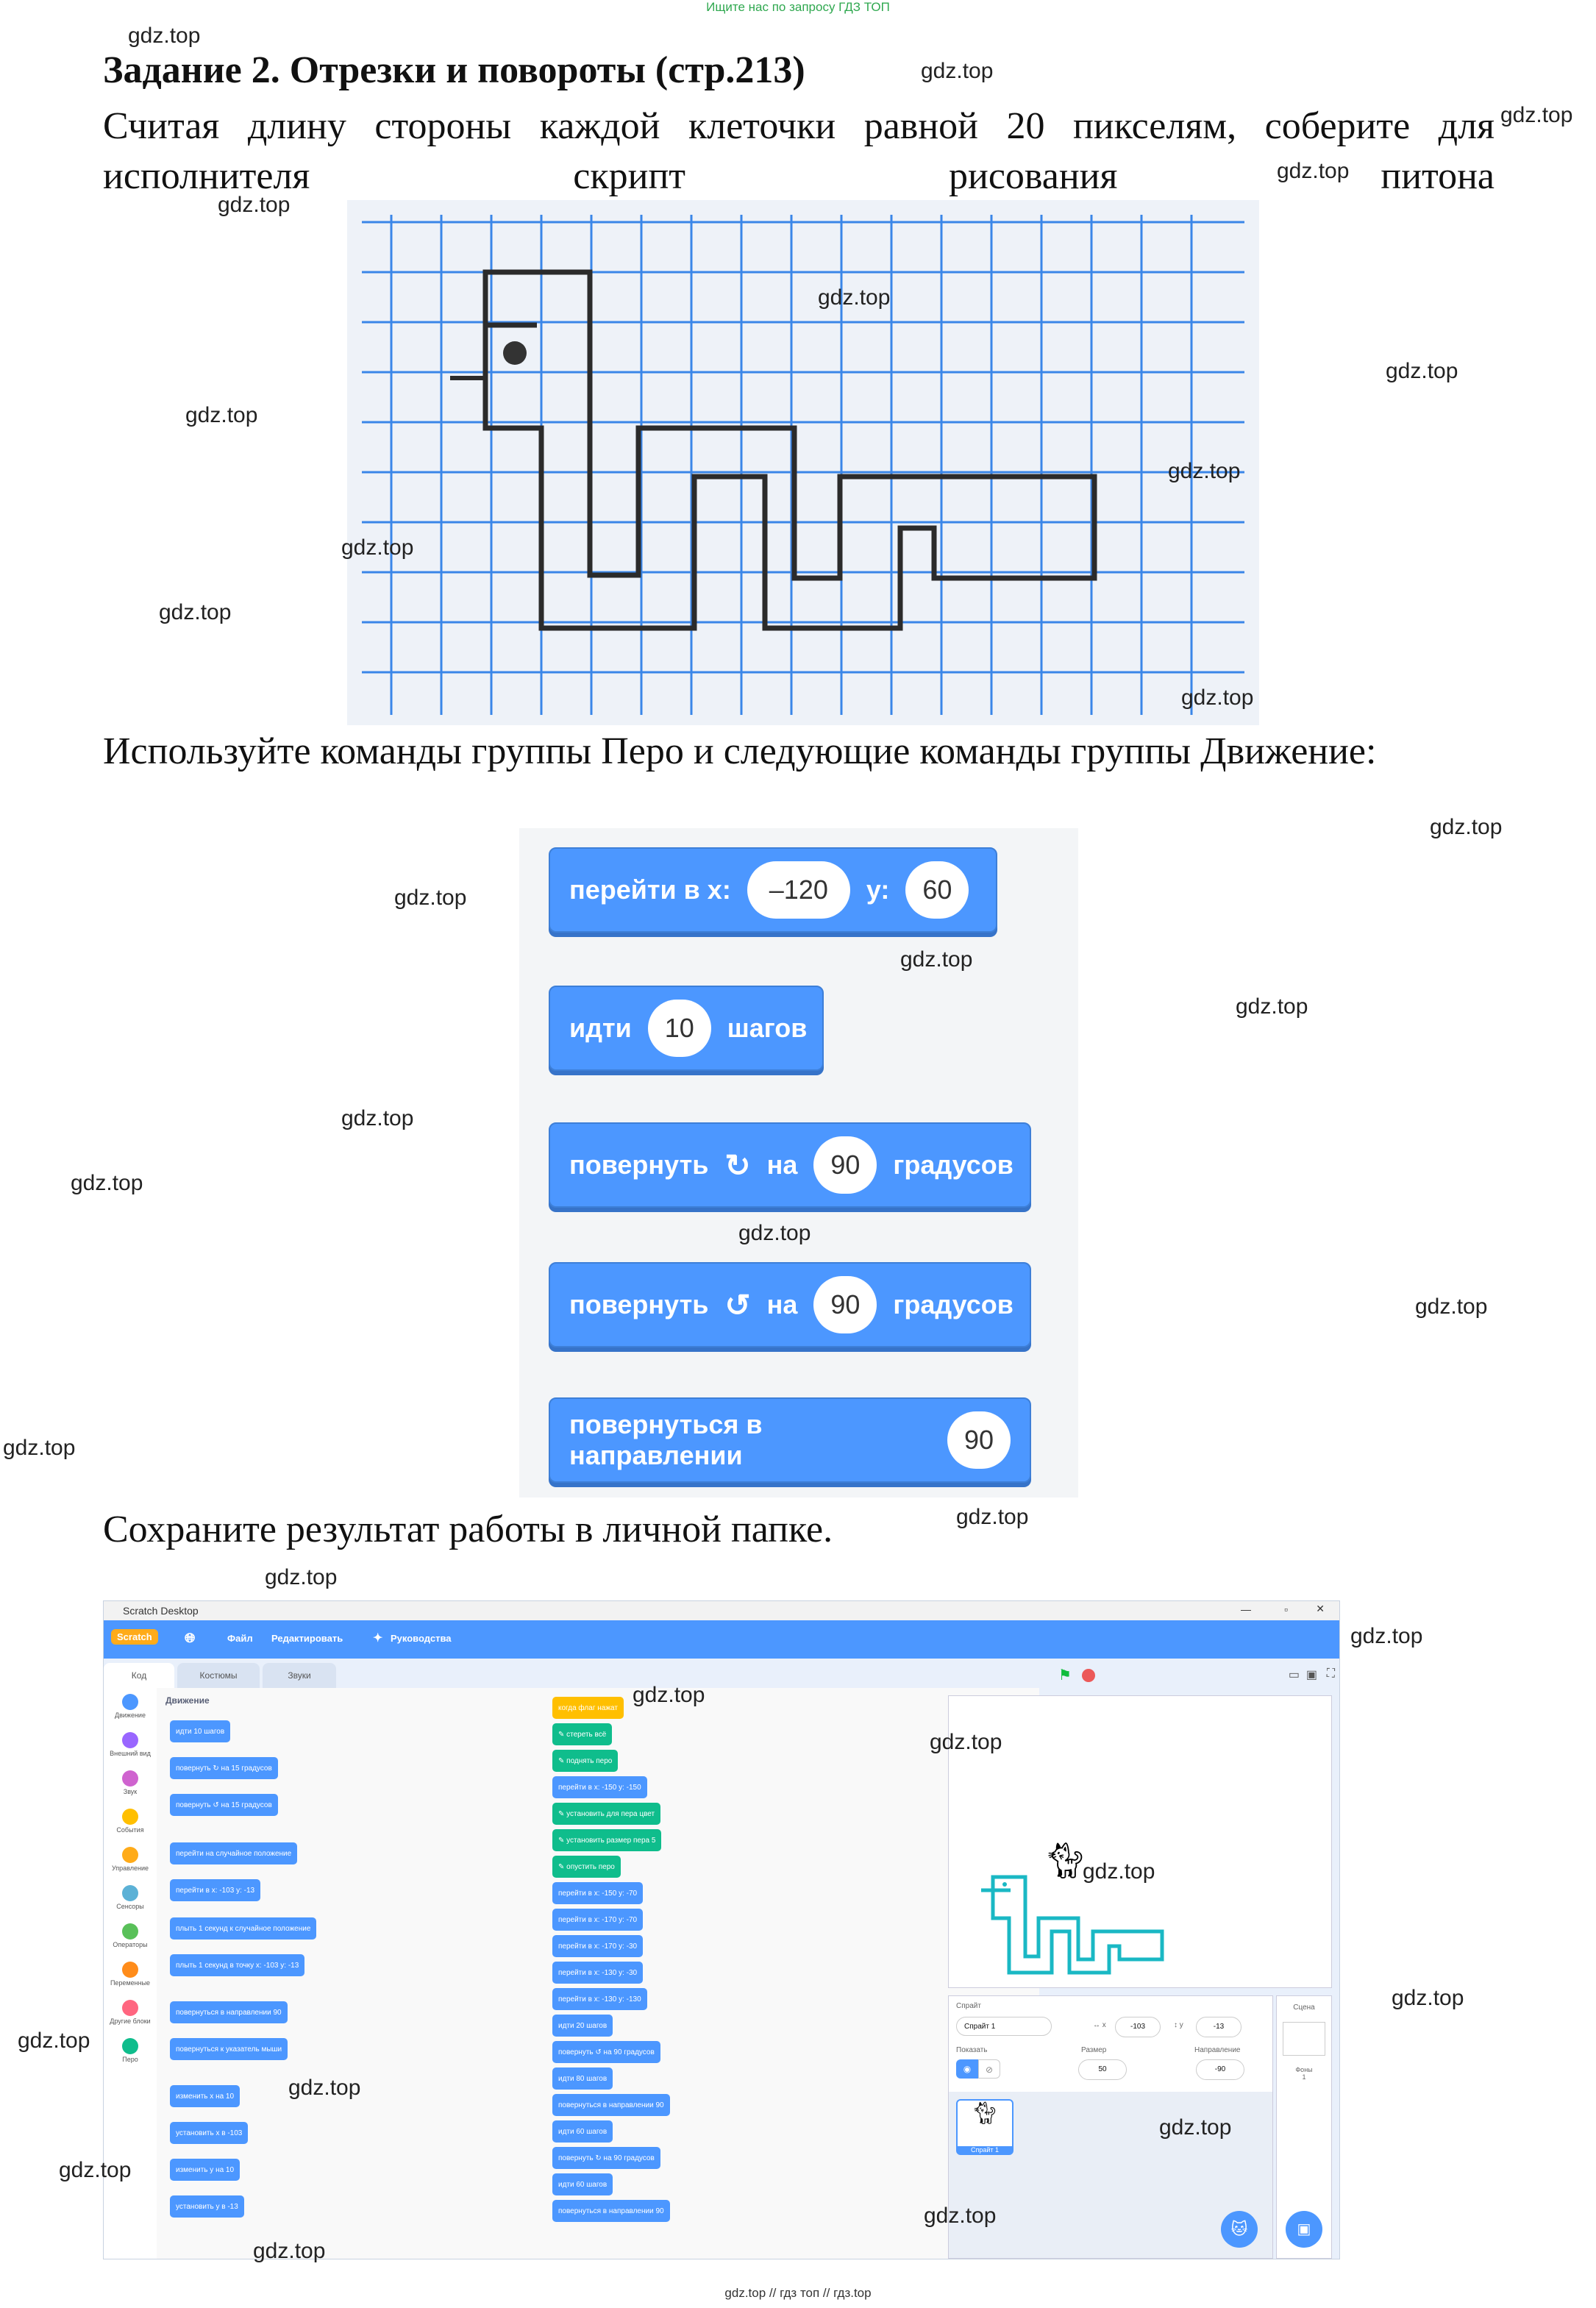  I want to click on add-backdrop-icon: ▣, so click(1304, 2229).